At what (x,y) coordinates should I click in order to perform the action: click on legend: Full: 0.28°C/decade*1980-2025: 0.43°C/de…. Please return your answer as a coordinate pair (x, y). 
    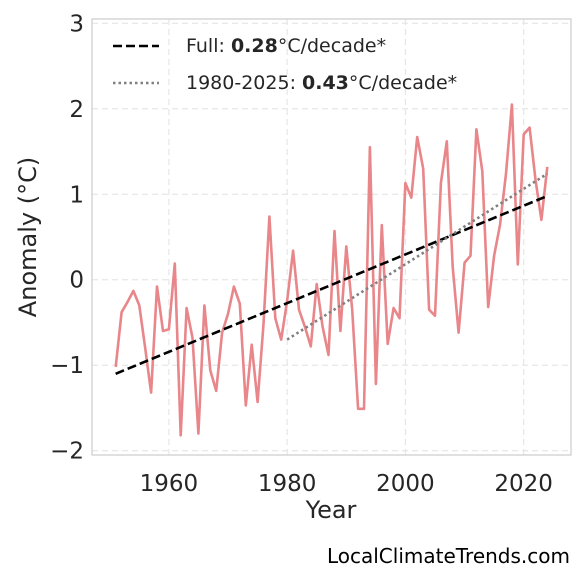
    Looking at the image, I should click on (285, 64).